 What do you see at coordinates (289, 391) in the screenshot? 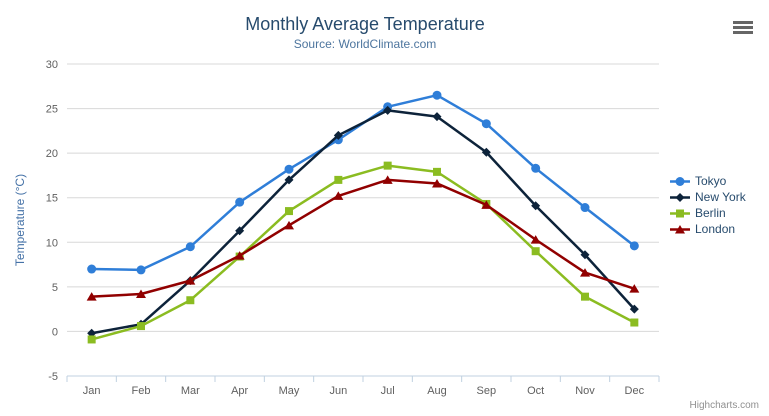
I see `x-axis-tick-label: May` at bounding box center [289, 391].